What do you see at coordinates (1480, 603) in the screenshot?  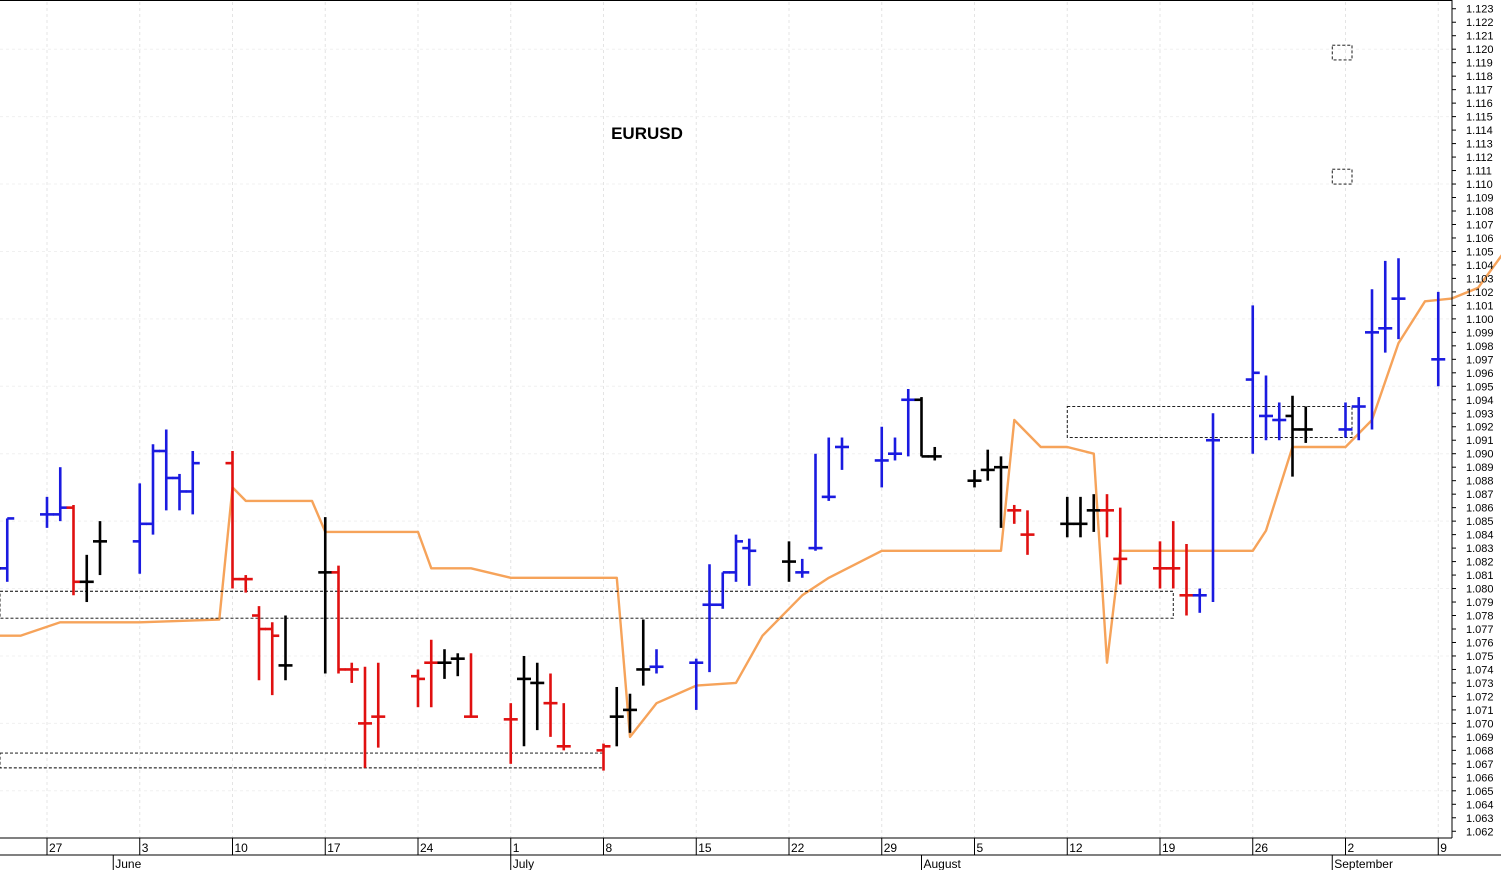 I see `y-tick-label: 1.079` at bounding box center [1480, 603].